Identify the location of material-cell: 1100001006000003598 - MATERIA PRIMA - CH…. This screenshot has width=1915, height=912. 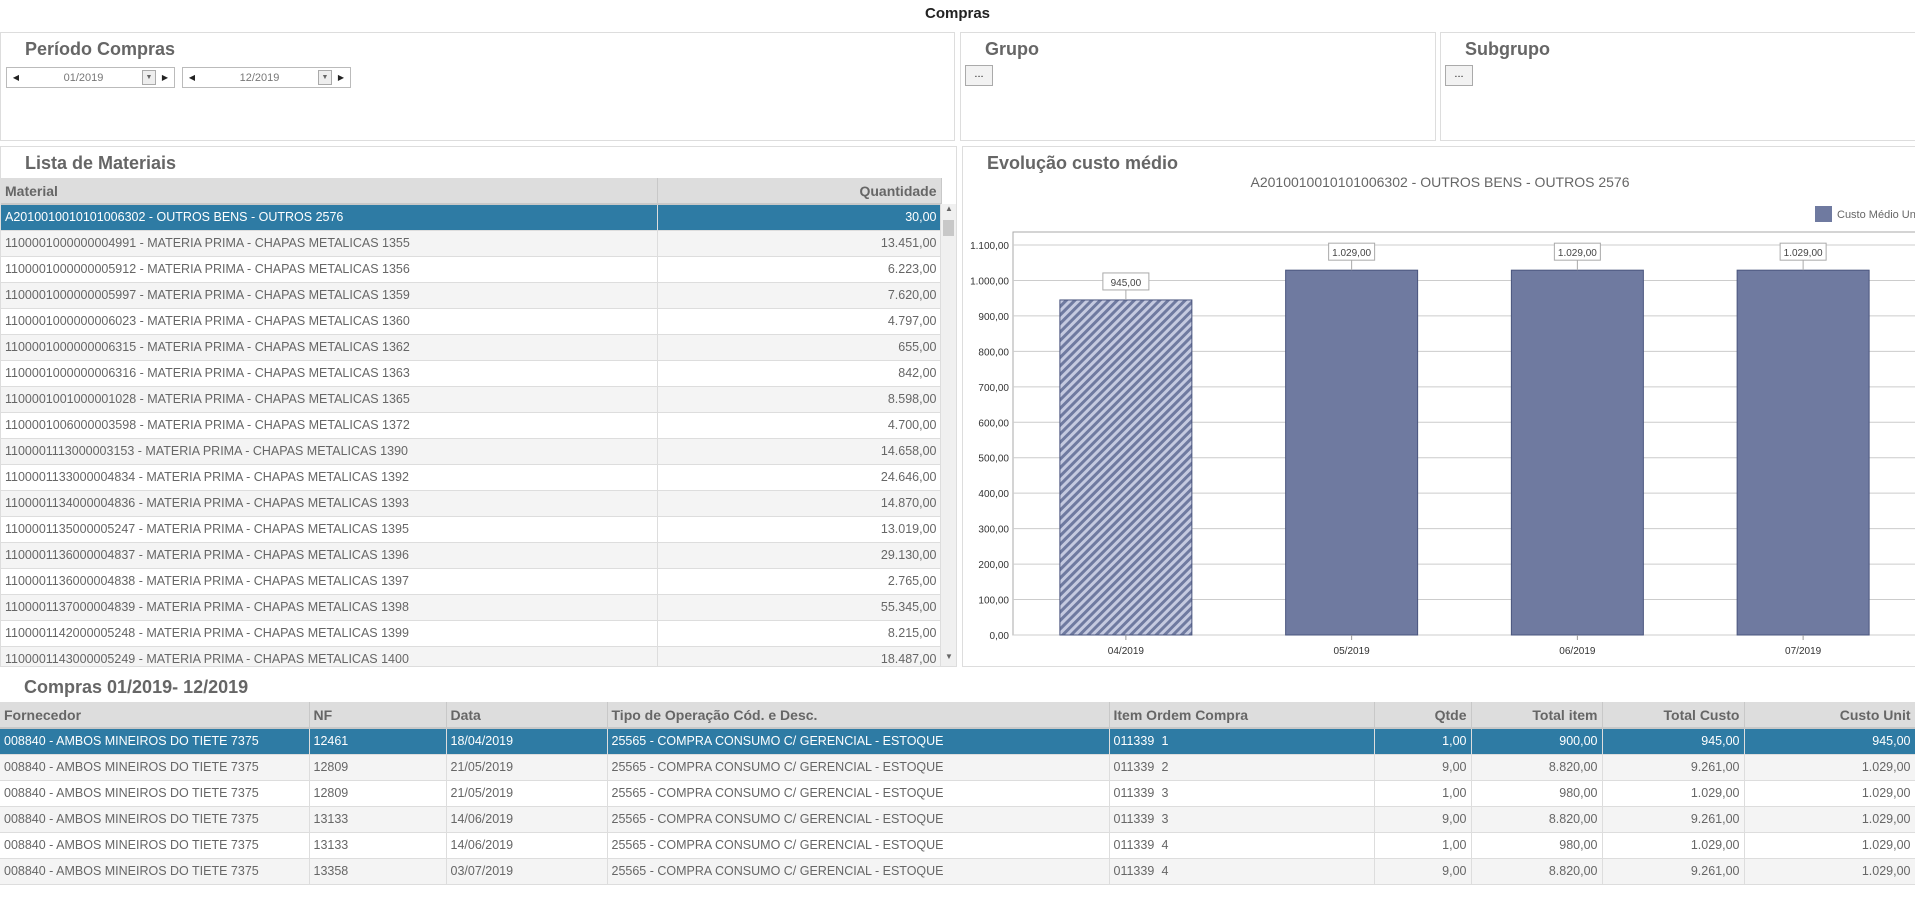
(329, 425).